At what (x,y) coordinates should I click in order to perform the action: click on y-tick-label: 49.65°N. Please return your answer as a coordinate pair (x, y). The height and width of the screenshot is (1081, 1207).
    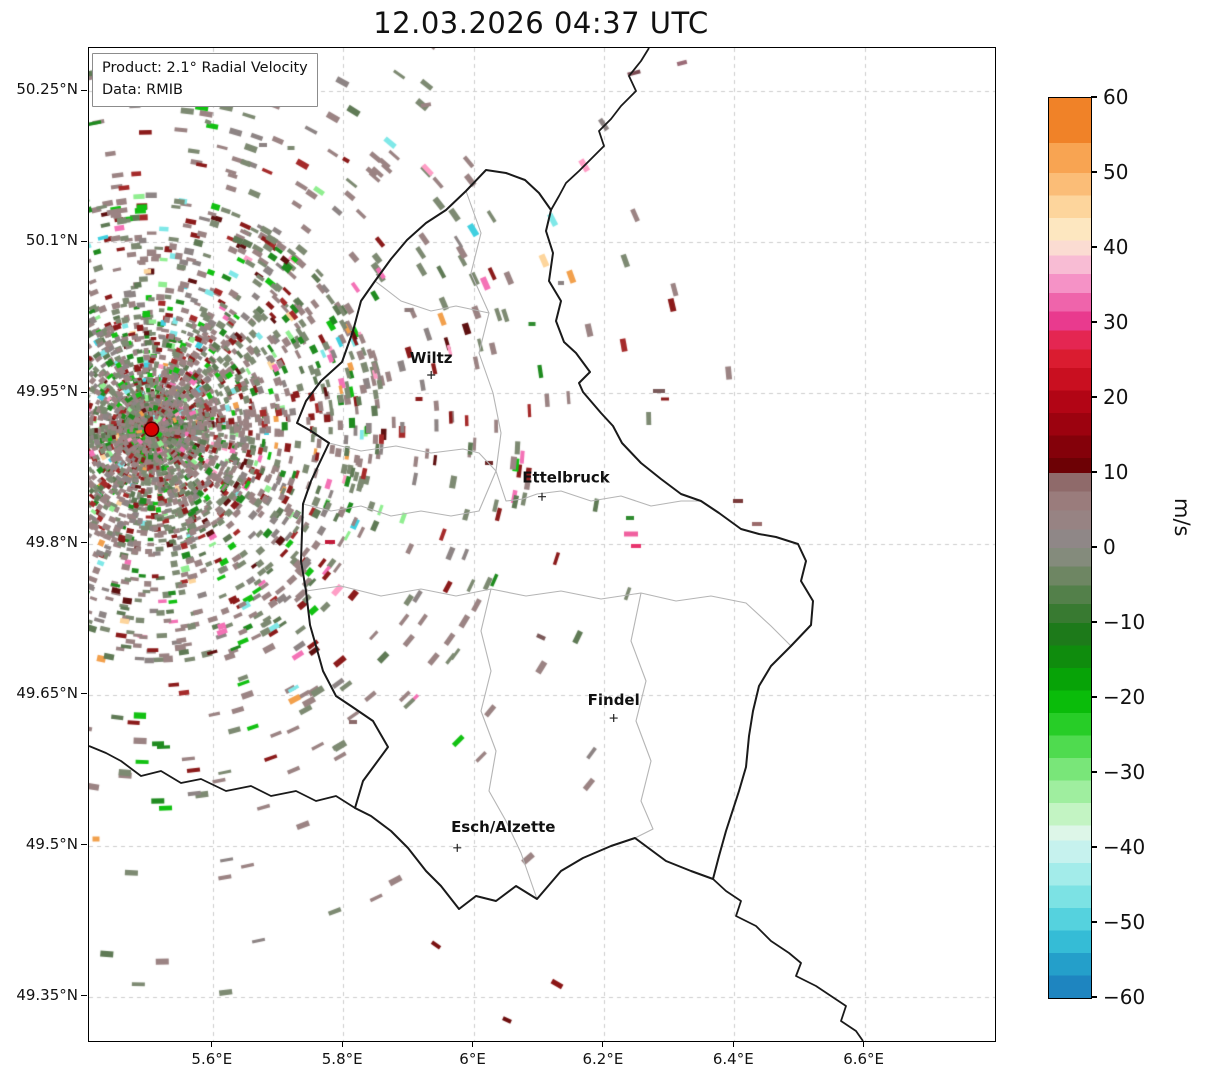
    Looking at the image, I should click on (47, 692).